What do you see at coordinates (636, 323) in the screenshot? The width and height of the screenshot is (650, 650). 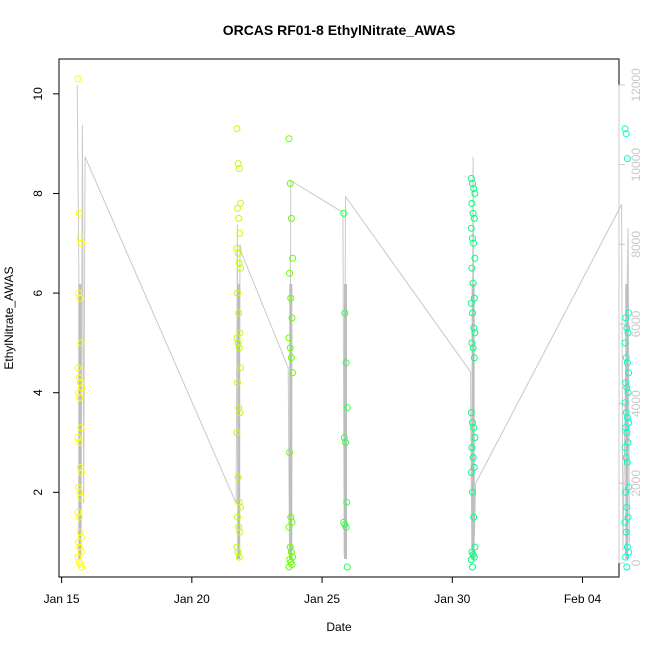 I see `y2-tick-label: 6000` at bounding box center [636, 323].